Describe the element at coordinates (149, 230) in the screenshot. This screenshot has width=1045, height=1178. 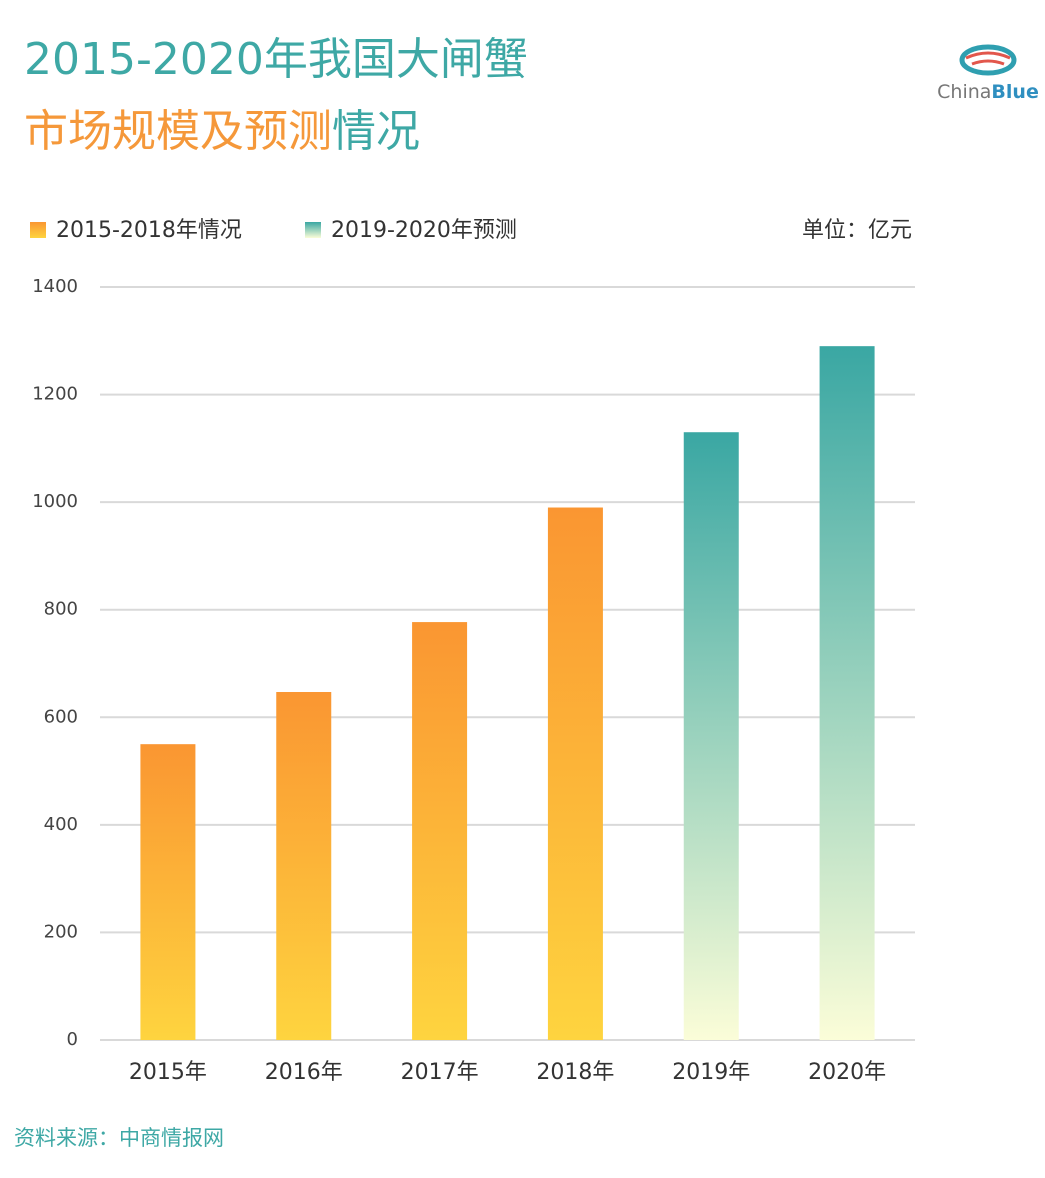
I see `legend-label: 2015-2018年情况` at that location.